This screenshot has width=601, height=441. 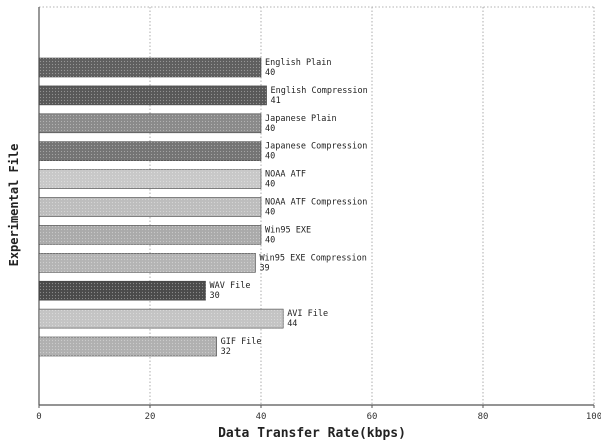 What do you see at coordinates (285, 175) in the screenshot?
I see `bar-category-label: NOAA ATF` at bounding box center [285, 175].